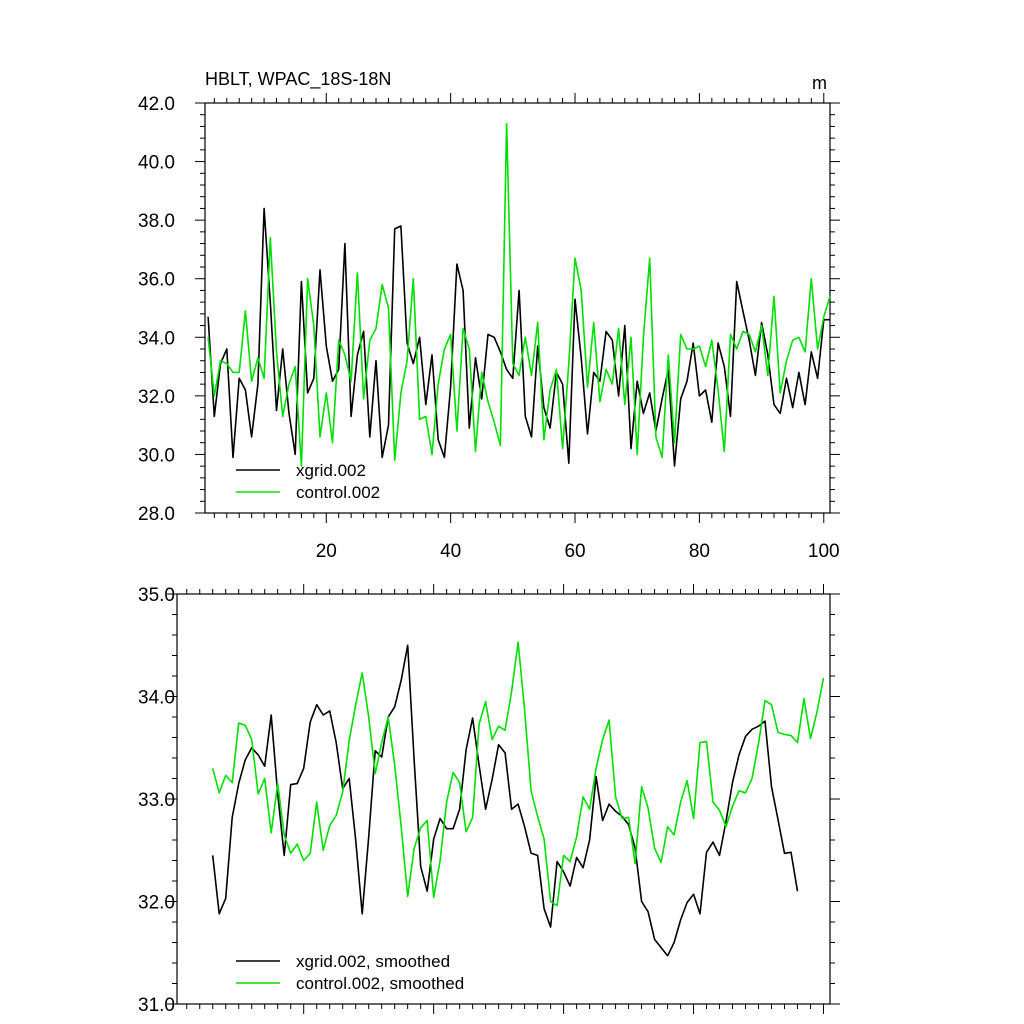 This screenshot has width=1024, height=1024. I want to click on legend-label: control.002, so click(338, 492).